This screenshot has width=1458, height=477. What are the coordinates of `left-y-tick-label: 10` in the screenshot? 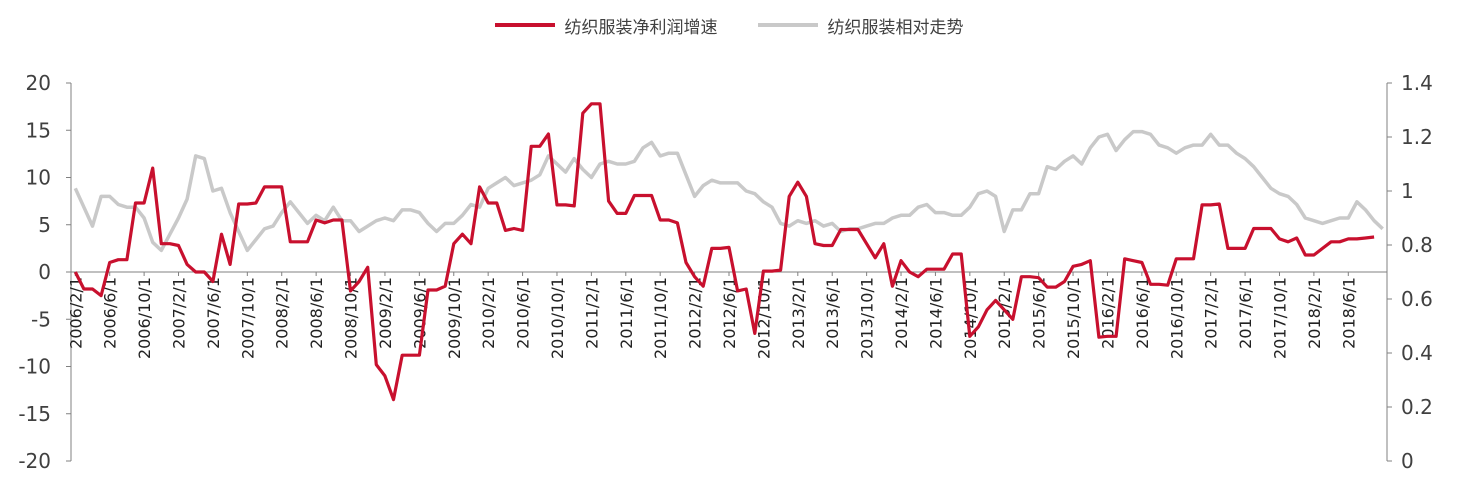 It's located at (38, 178).